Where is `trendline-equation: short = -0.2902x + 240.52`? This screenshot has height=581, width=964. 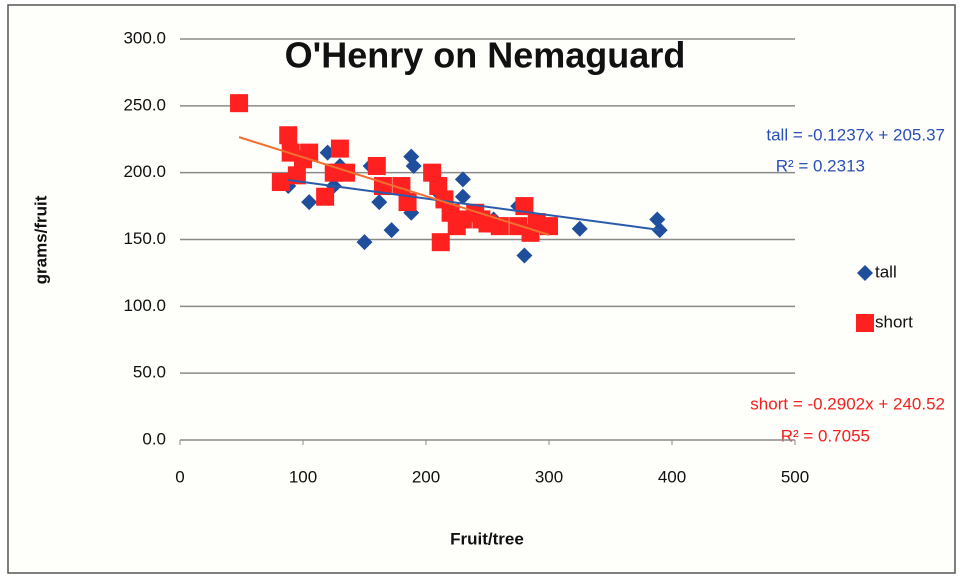 trendline-equation: short = -0.2902x + 240.52 is located at coordinates (847, 403).